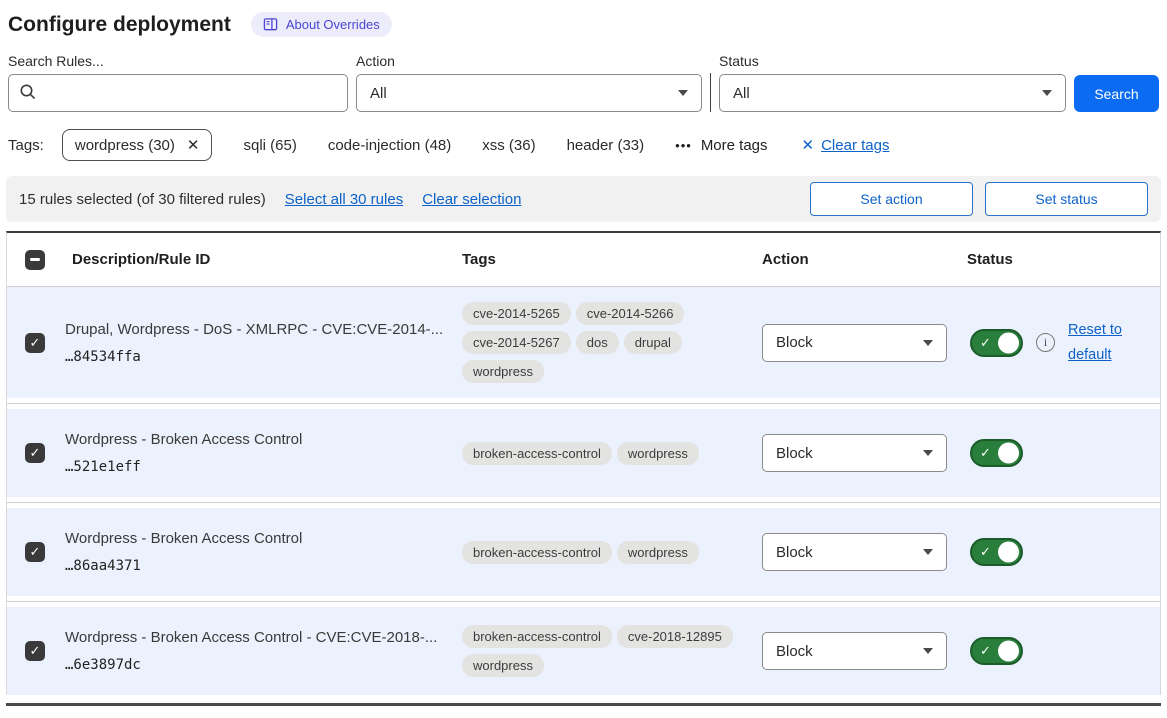  I want to click on search-input, so click(178, 93).